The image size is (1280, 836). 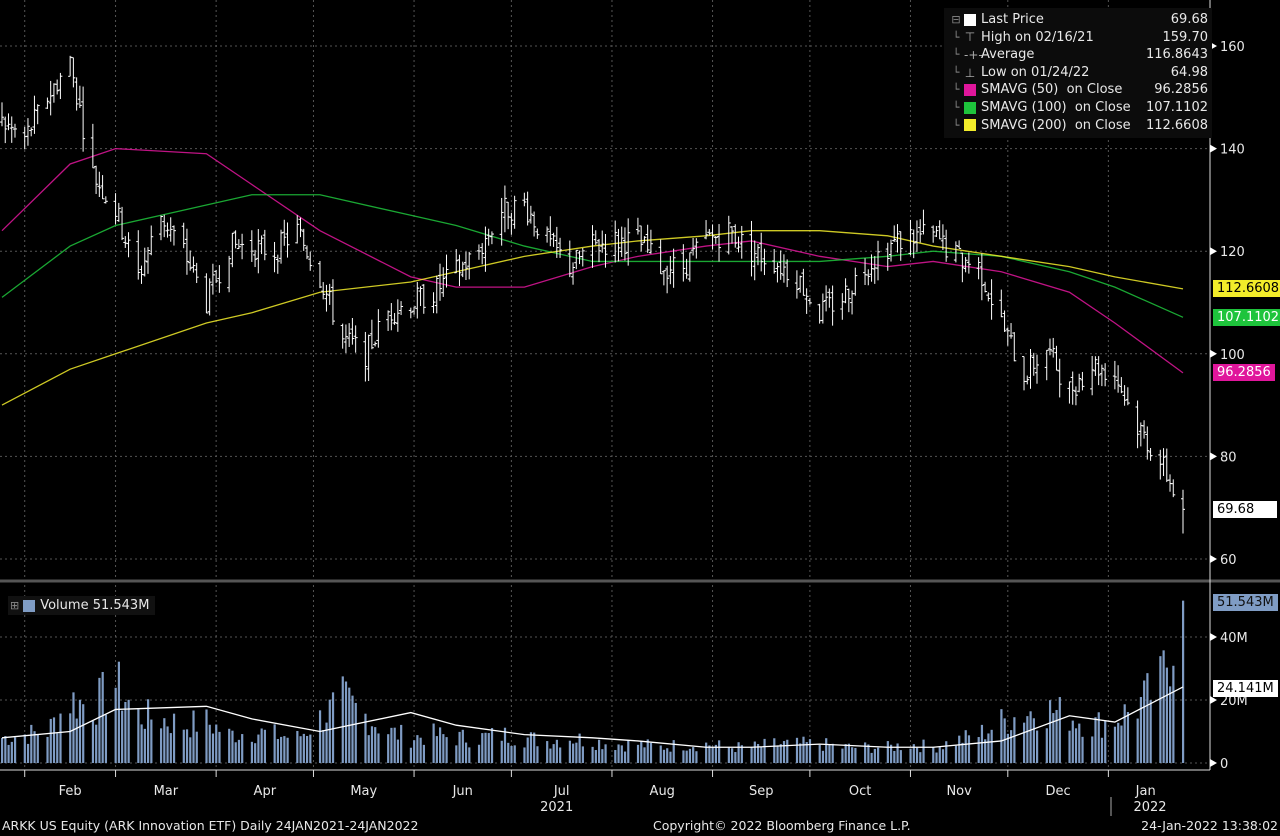 What do you see at coordinates (166, 791) in the screenshot?
I see `x-tick-label: Mar` at bounding box center [166, 791].